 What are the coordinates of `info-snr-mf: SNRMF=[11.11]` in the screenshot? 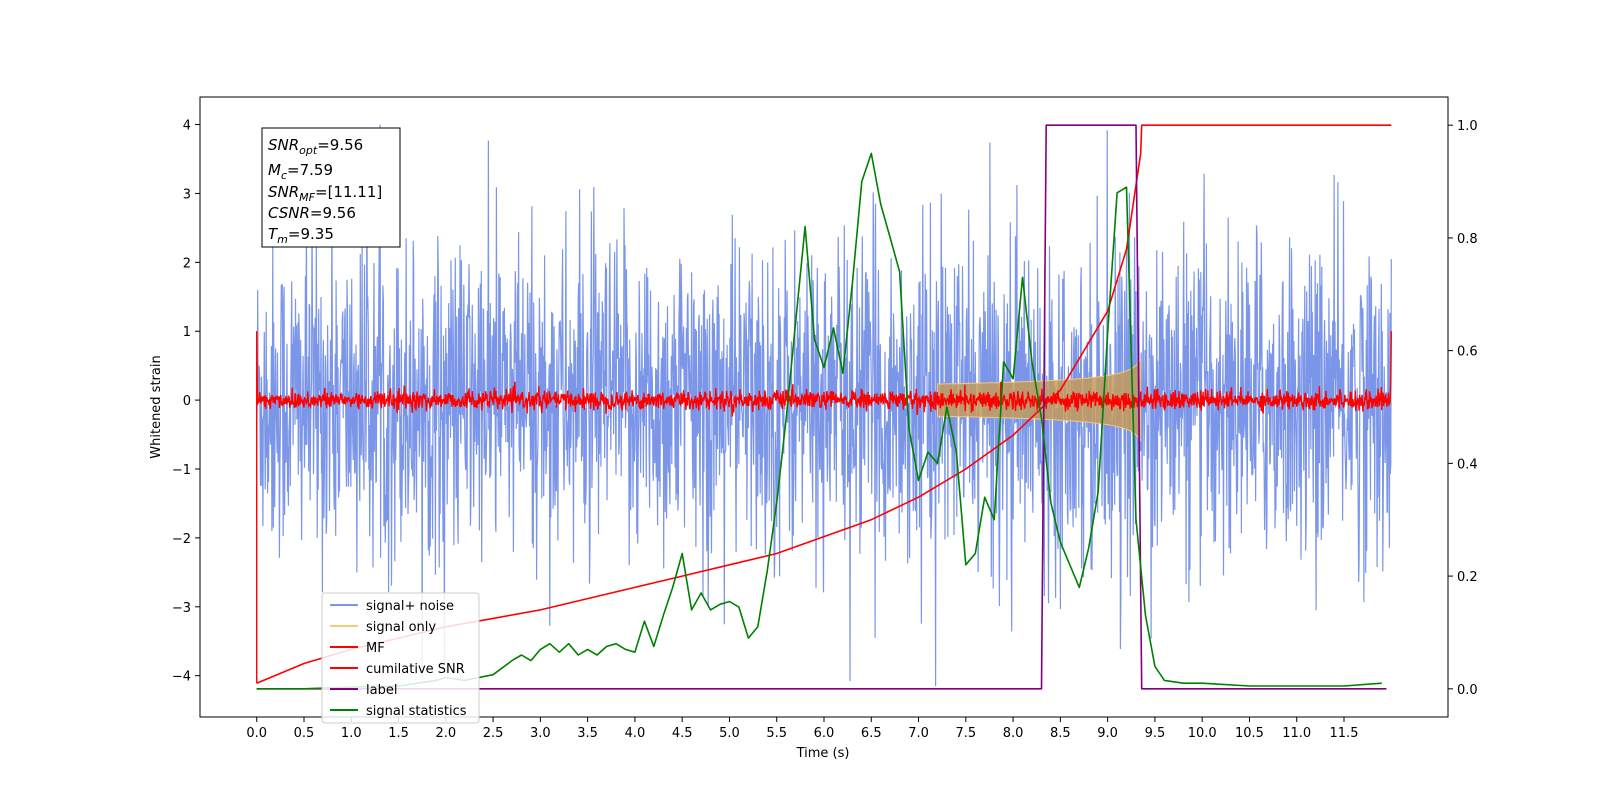 It's located at (325, 193).